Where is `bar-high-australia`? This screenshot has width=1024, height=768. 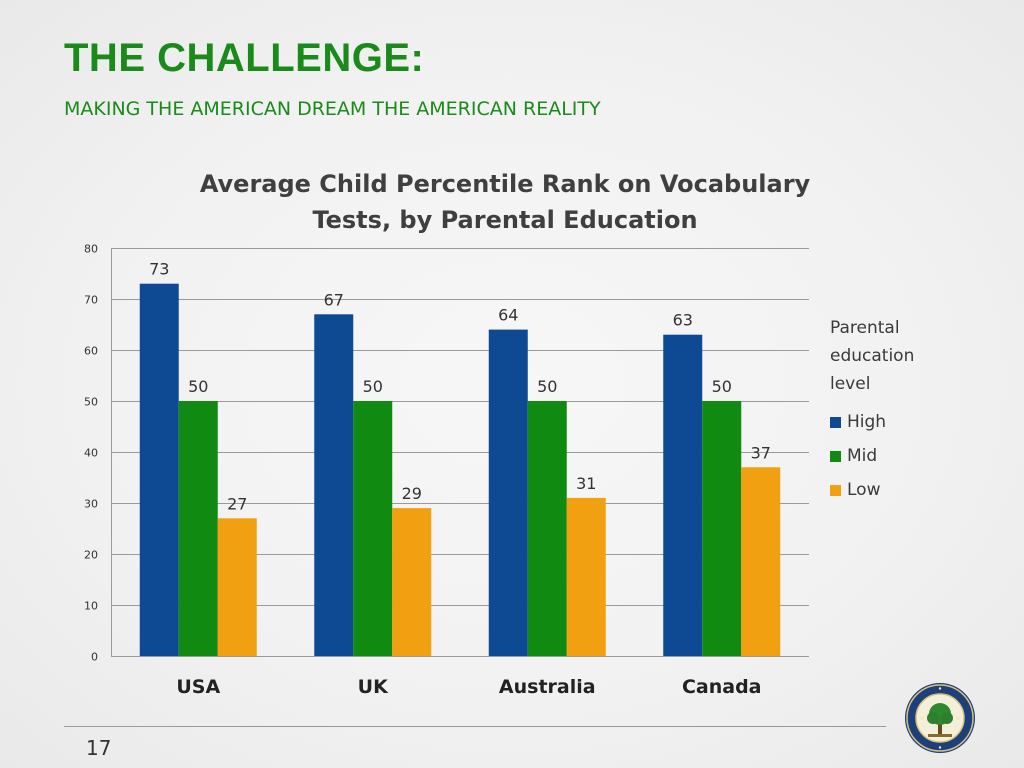 bar-high-australia is located at coordinates (508, 492).